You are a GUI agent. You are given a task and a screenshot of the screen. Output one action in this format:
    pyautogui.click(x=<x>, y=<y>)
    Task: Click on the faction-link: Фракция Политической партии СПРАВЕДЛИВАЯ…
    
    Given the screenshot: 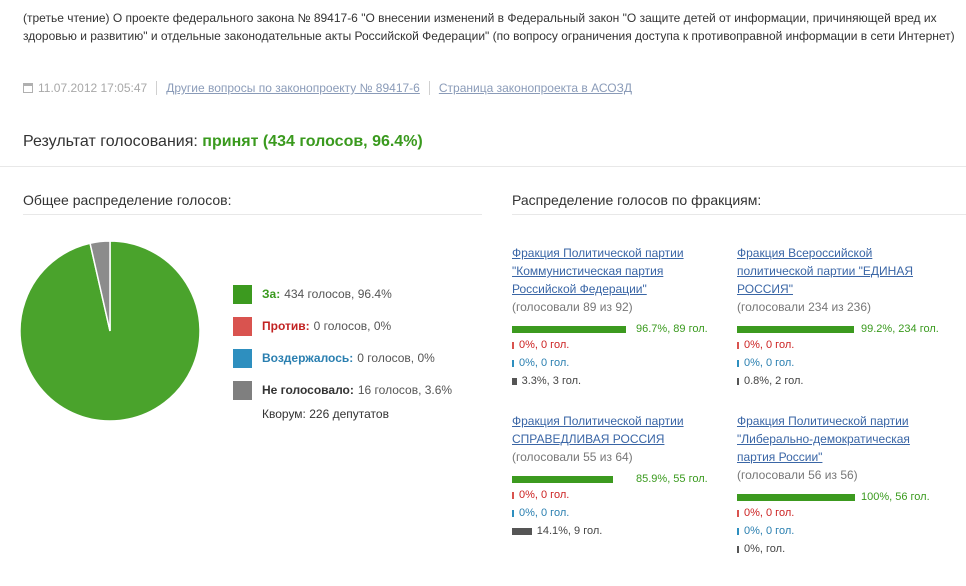 What is the action you would take?
    pyautogui.click(x=598, y=430)
    